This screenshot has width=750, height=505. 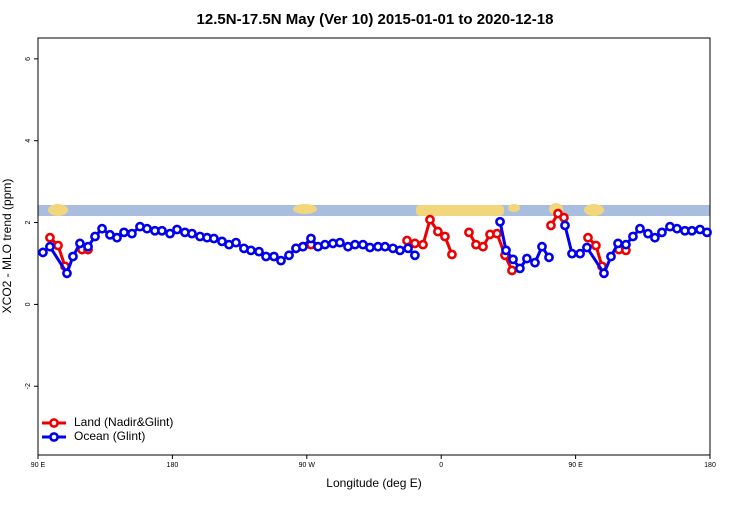 I want to click on x-tick-label: 90 W, so click(x=307, y=465).